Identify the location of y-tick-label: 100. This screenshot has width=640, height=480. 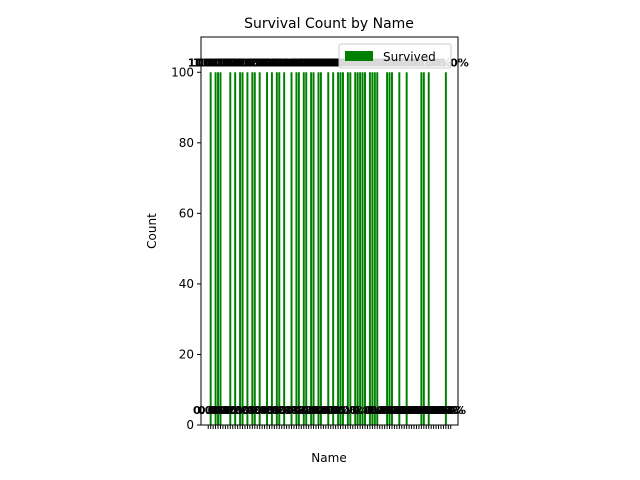
(182, 72).